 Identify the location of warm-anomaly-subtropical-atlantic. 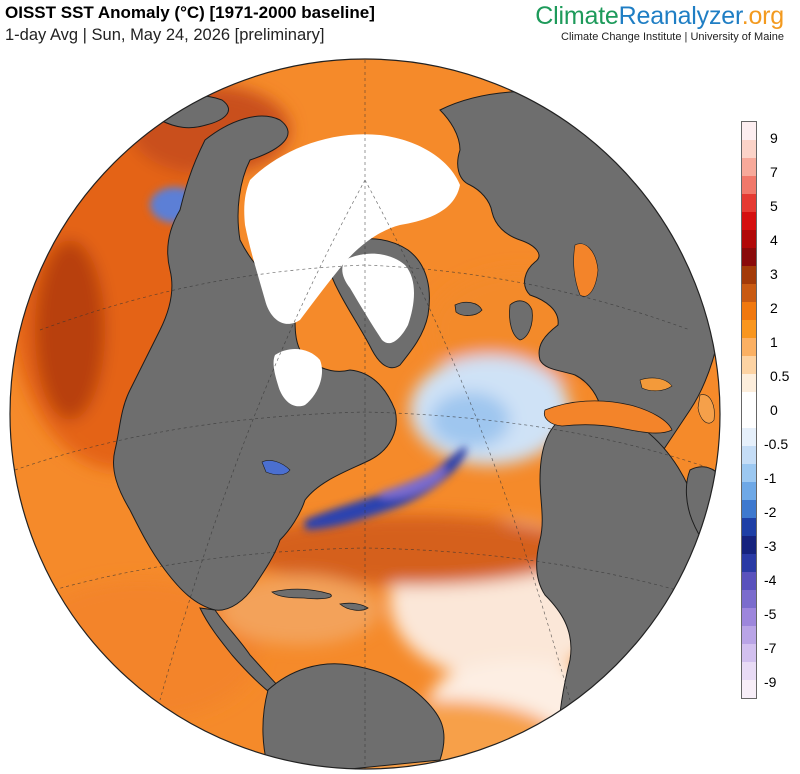
(410, 550).